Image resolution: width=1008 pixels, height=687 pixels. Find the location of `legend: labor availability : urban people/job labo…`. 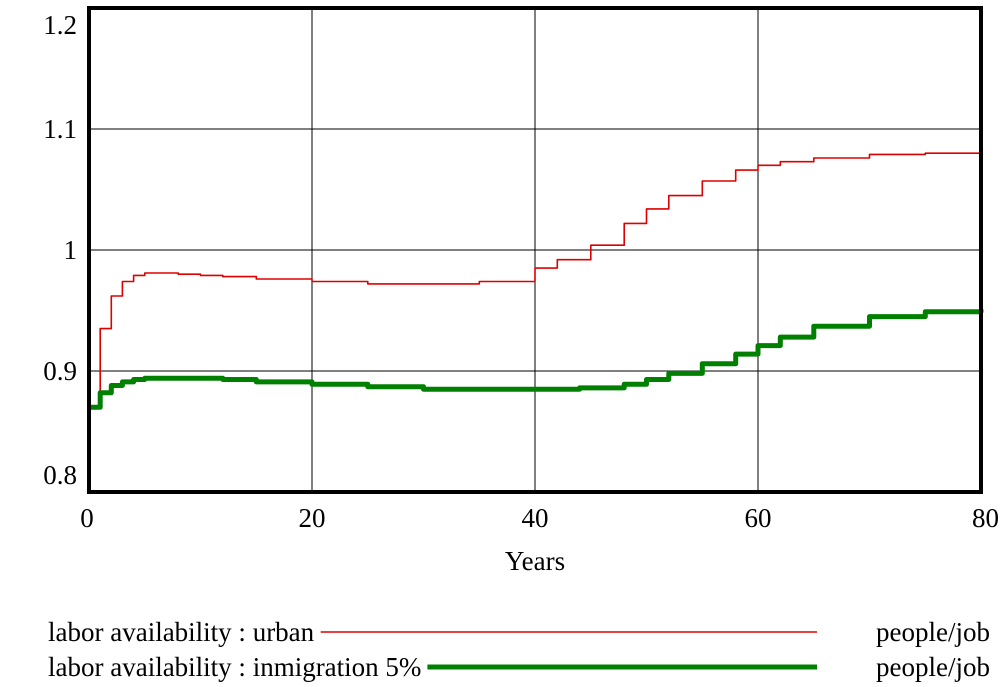

legend: labor availability : urban people/job labo… is located at coordinates (519, 649).